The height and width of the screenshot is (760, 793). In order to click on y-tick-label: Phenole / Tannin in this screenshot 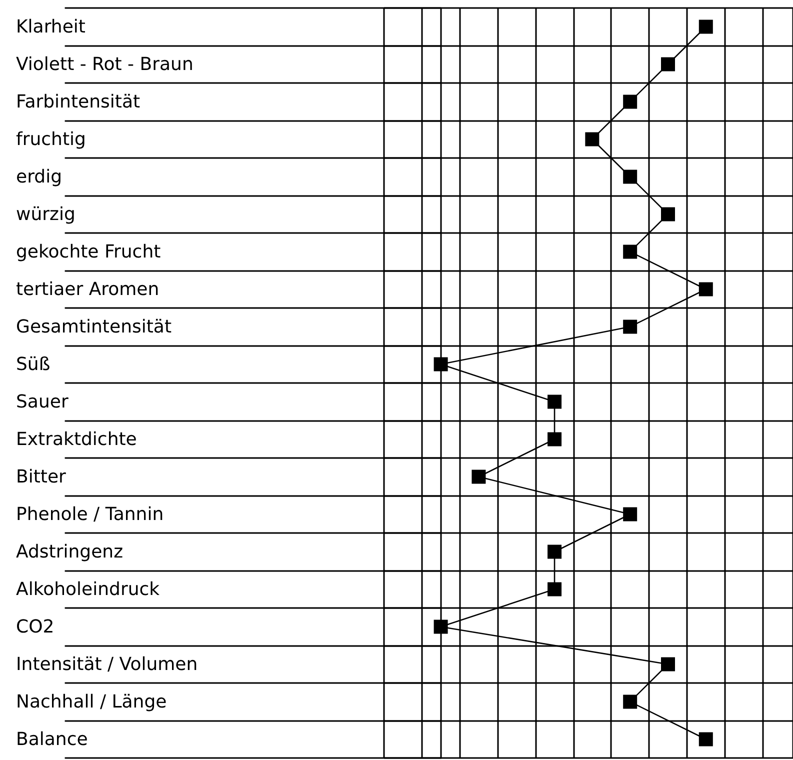, I will do `click(90, 514)`.